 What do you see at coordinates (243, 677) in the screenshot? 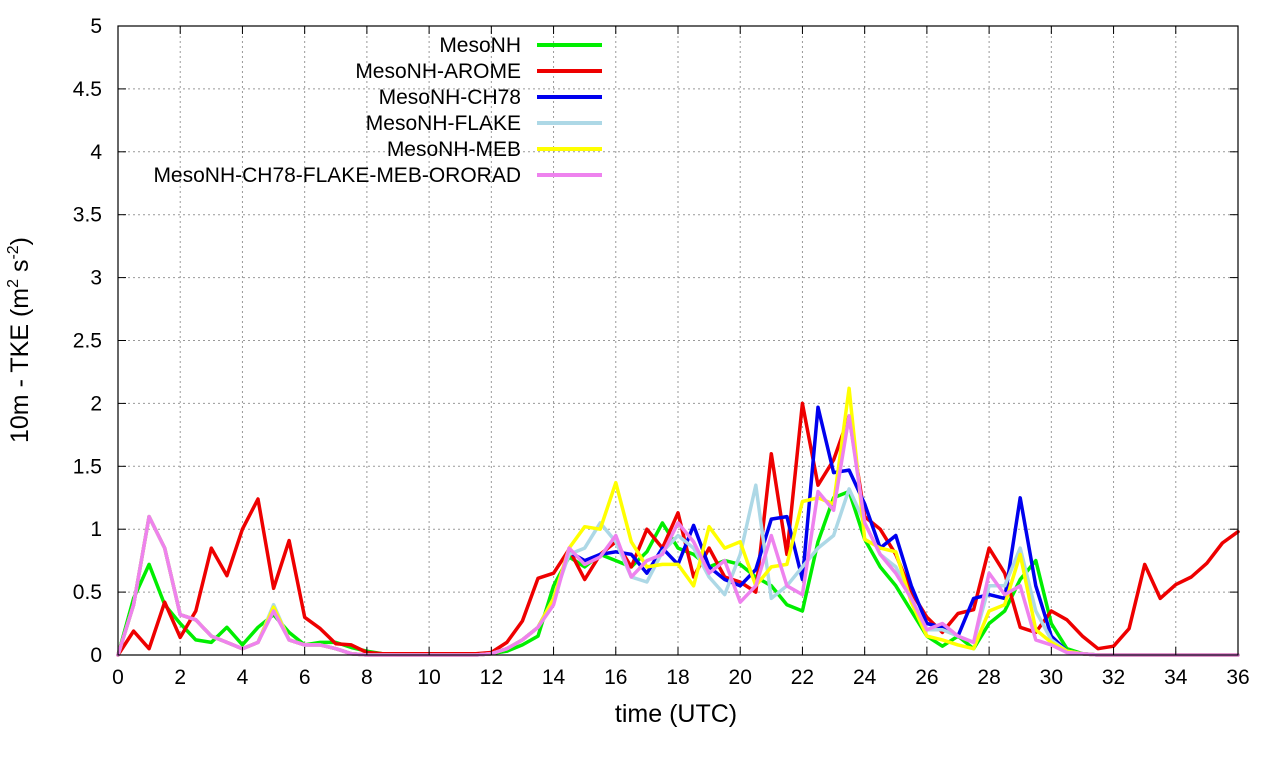
I see `x-tick-label: 4` at bounding box center [243, 677].